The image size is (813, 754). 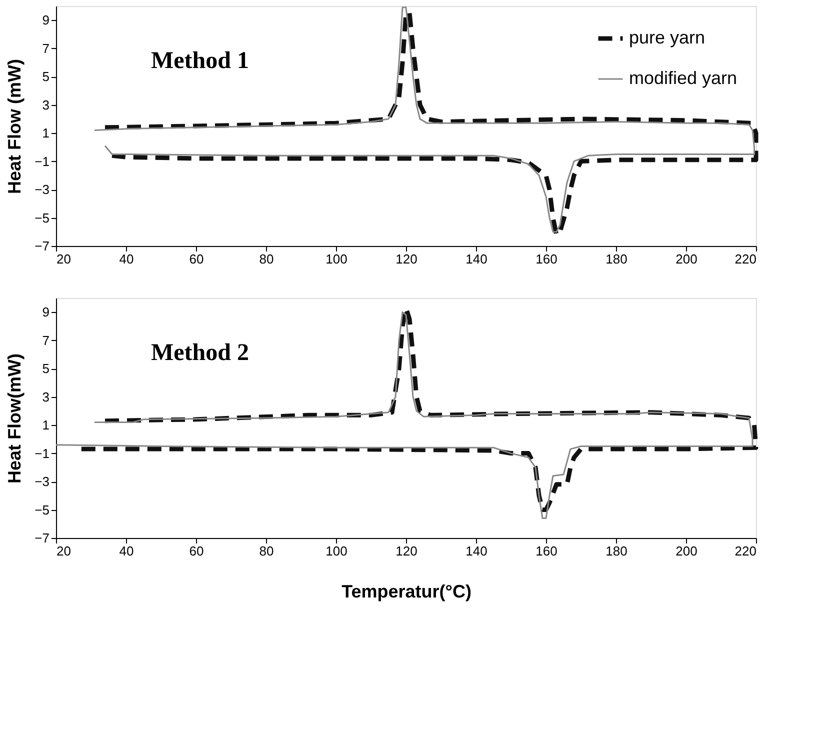 What do you see at coordinates (14, 126) in the screenshot?
I see `y-axis-title: Heat Flow (mW)` at bounding box center [14, 126].